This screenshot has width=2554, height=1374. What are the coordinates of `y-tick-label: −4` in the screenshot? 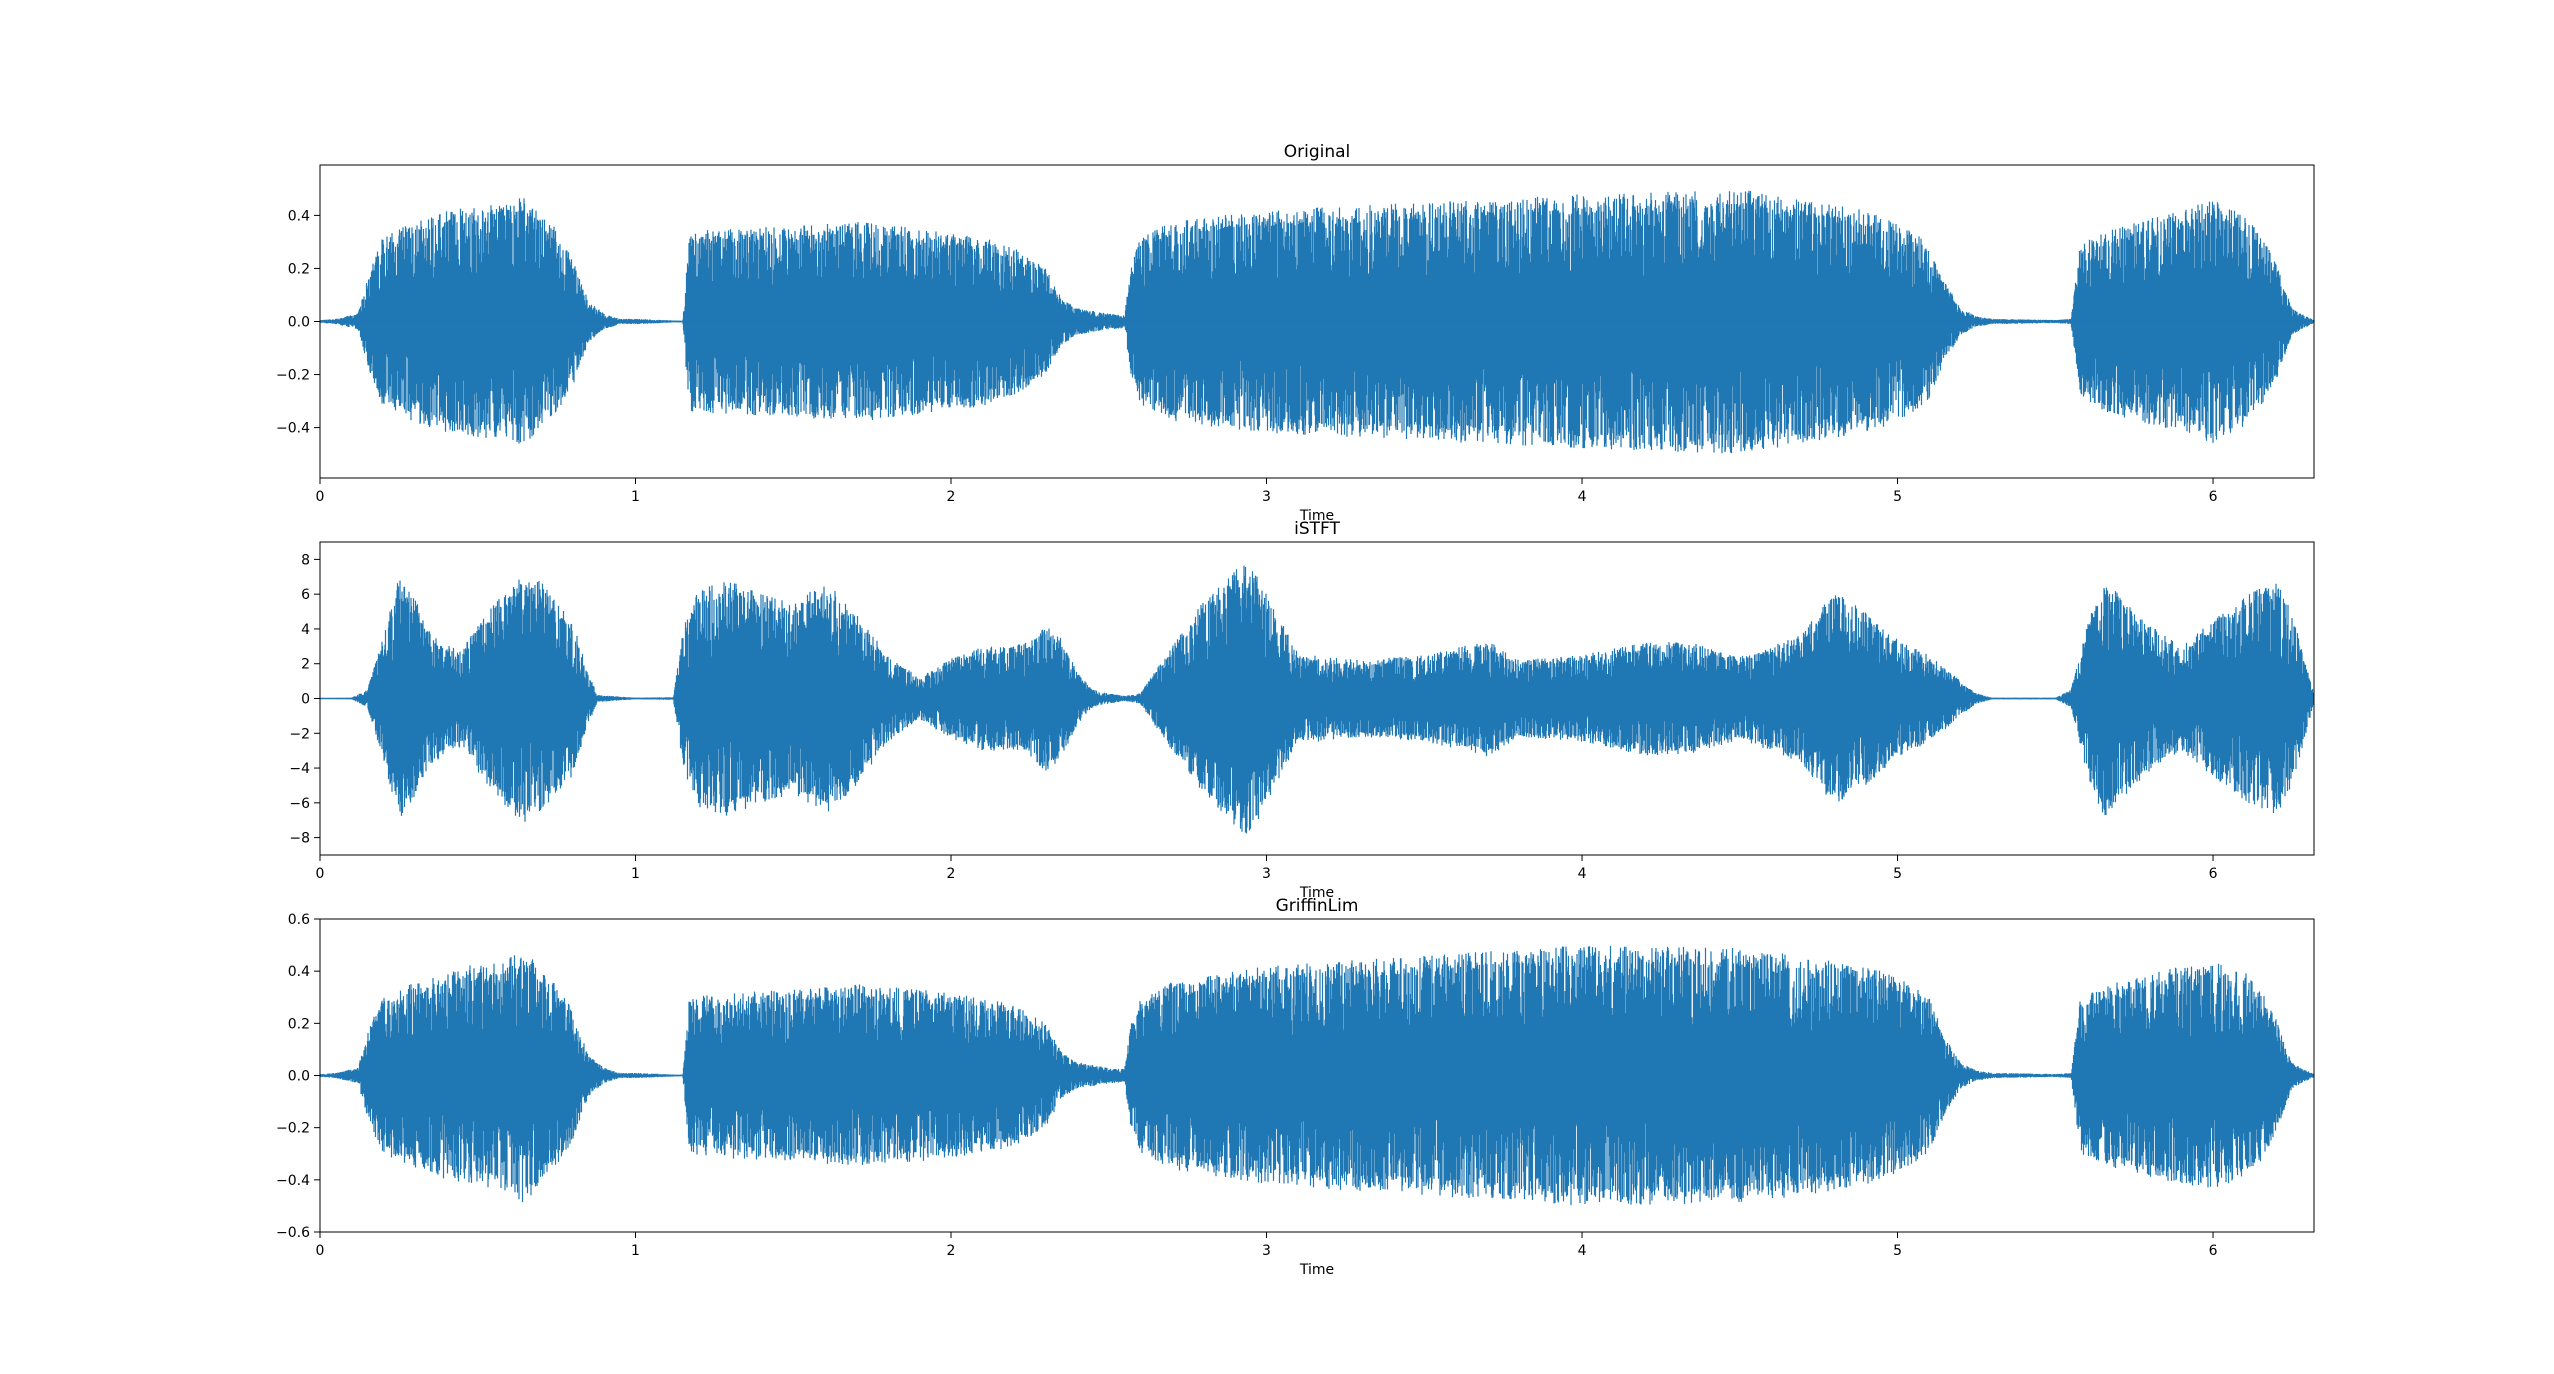 It's located at (299, 769).